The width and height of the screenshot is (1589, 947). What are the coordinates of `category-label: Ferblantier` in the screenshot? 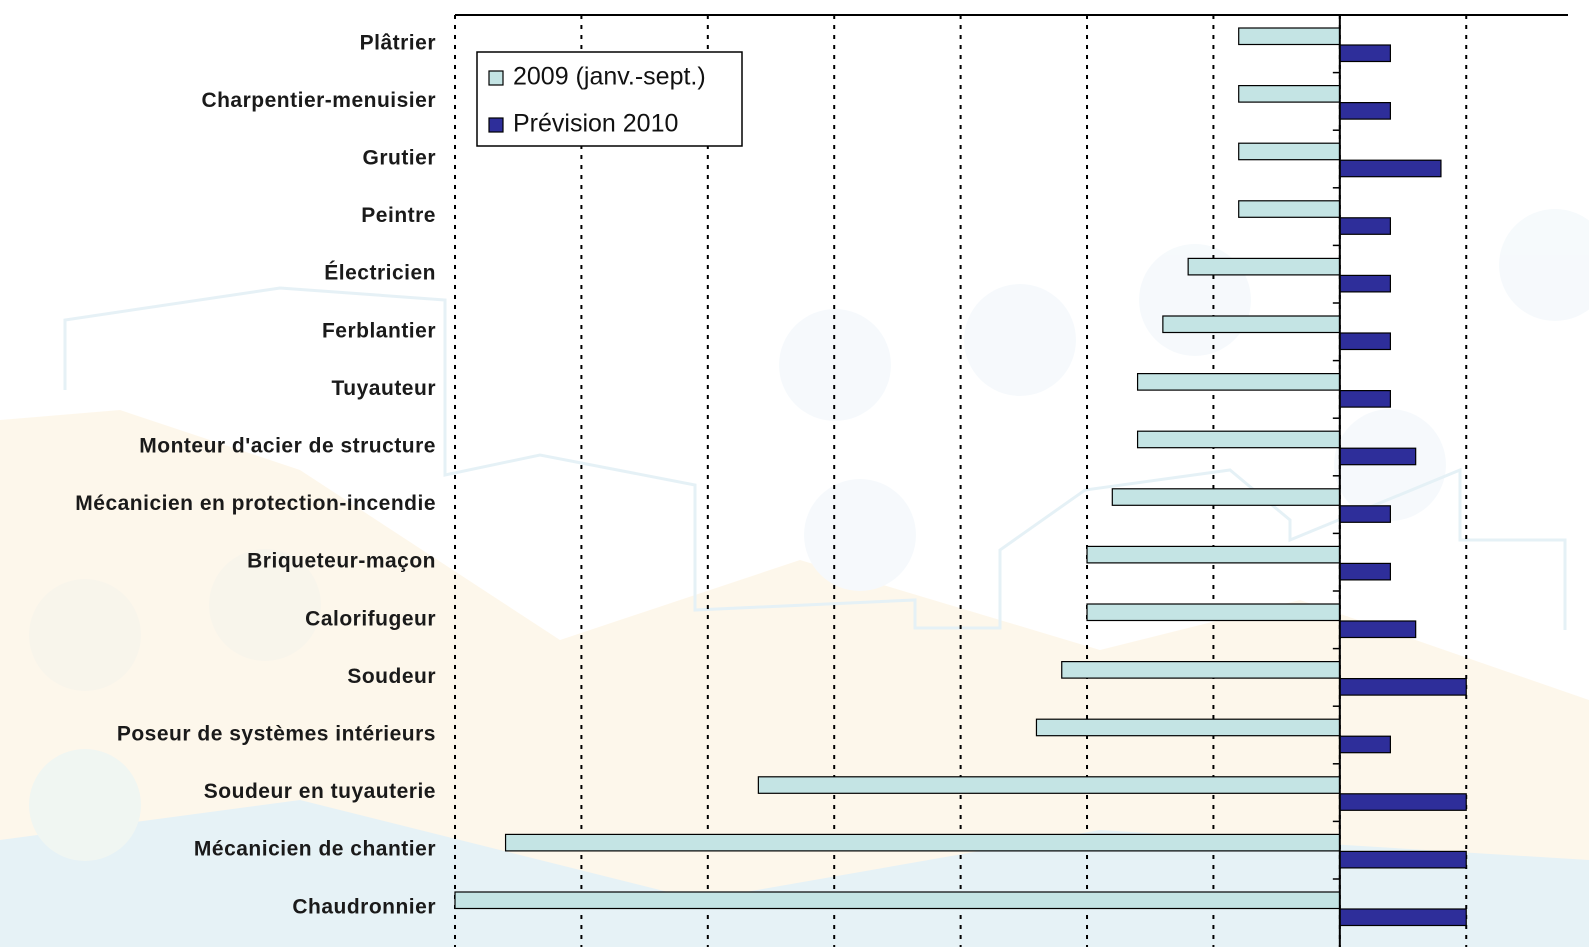 It's located at (379, 330).